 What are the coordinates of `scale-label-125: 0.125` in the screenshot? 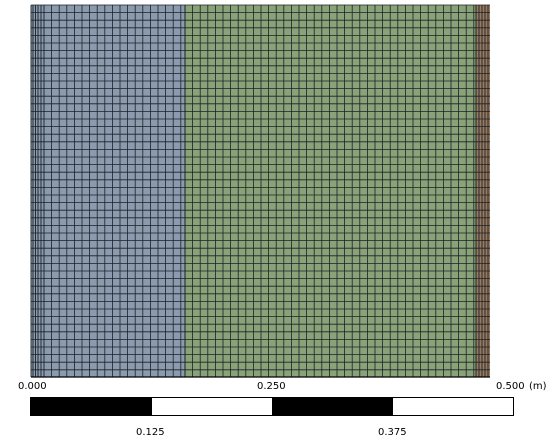 It's located at (150, 432).